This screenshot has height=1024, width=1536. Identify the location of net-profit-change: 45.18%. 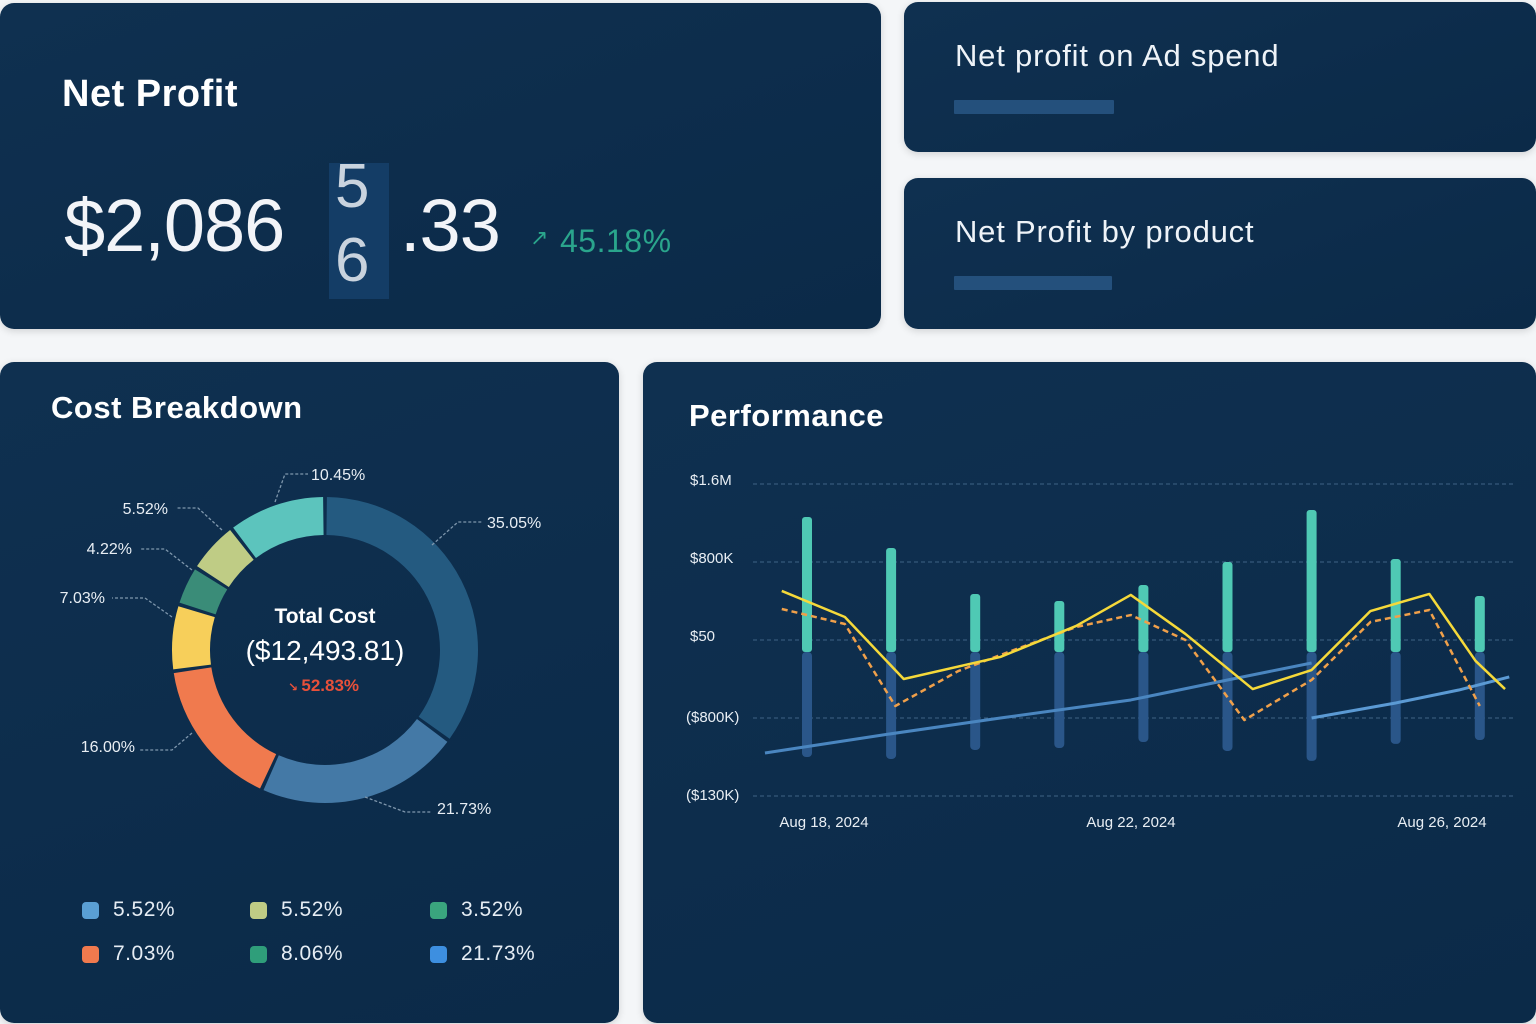
(616, 241).